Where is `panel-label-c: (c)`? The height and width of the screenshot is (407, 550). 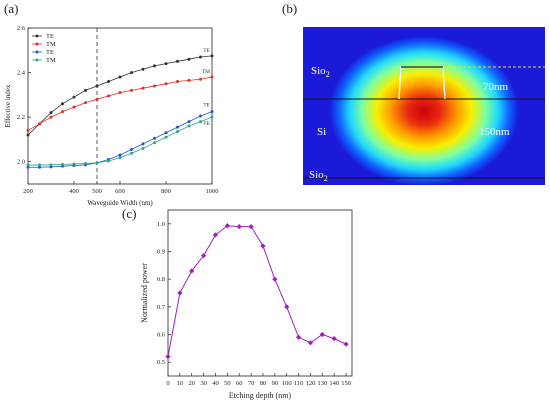
panel-label-c: (c) is located at coordinates (129, 213).